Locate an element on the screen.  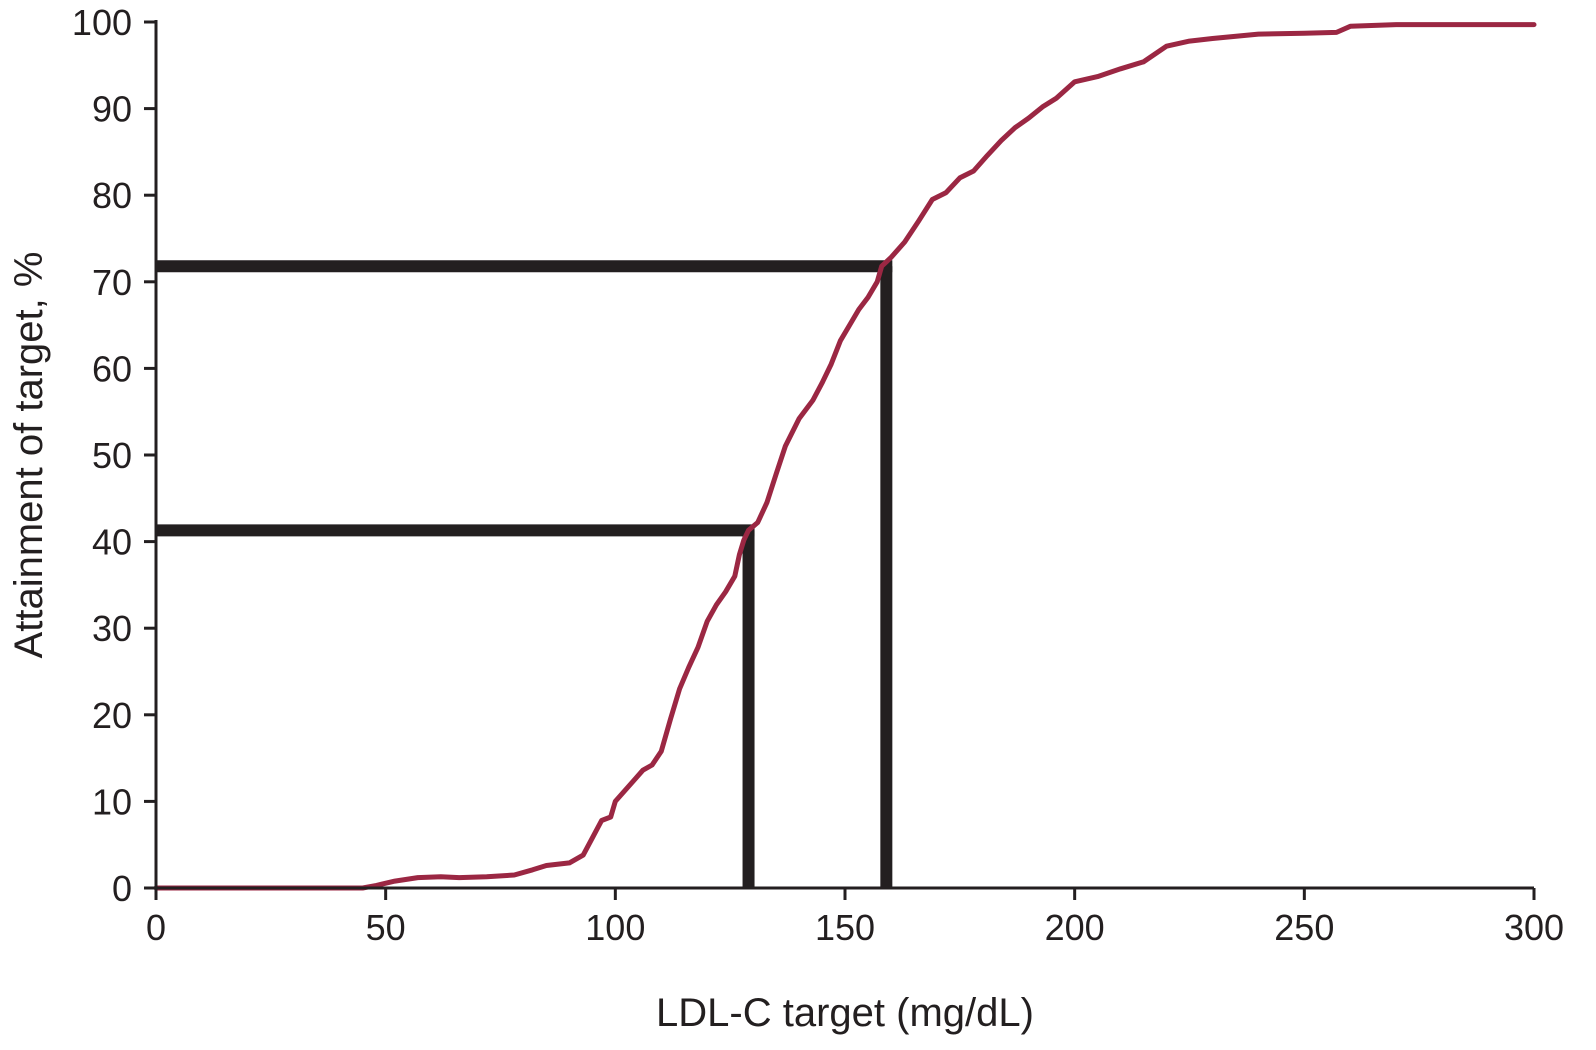
x-tick-label: 50 is located at coordinates (386, 927).